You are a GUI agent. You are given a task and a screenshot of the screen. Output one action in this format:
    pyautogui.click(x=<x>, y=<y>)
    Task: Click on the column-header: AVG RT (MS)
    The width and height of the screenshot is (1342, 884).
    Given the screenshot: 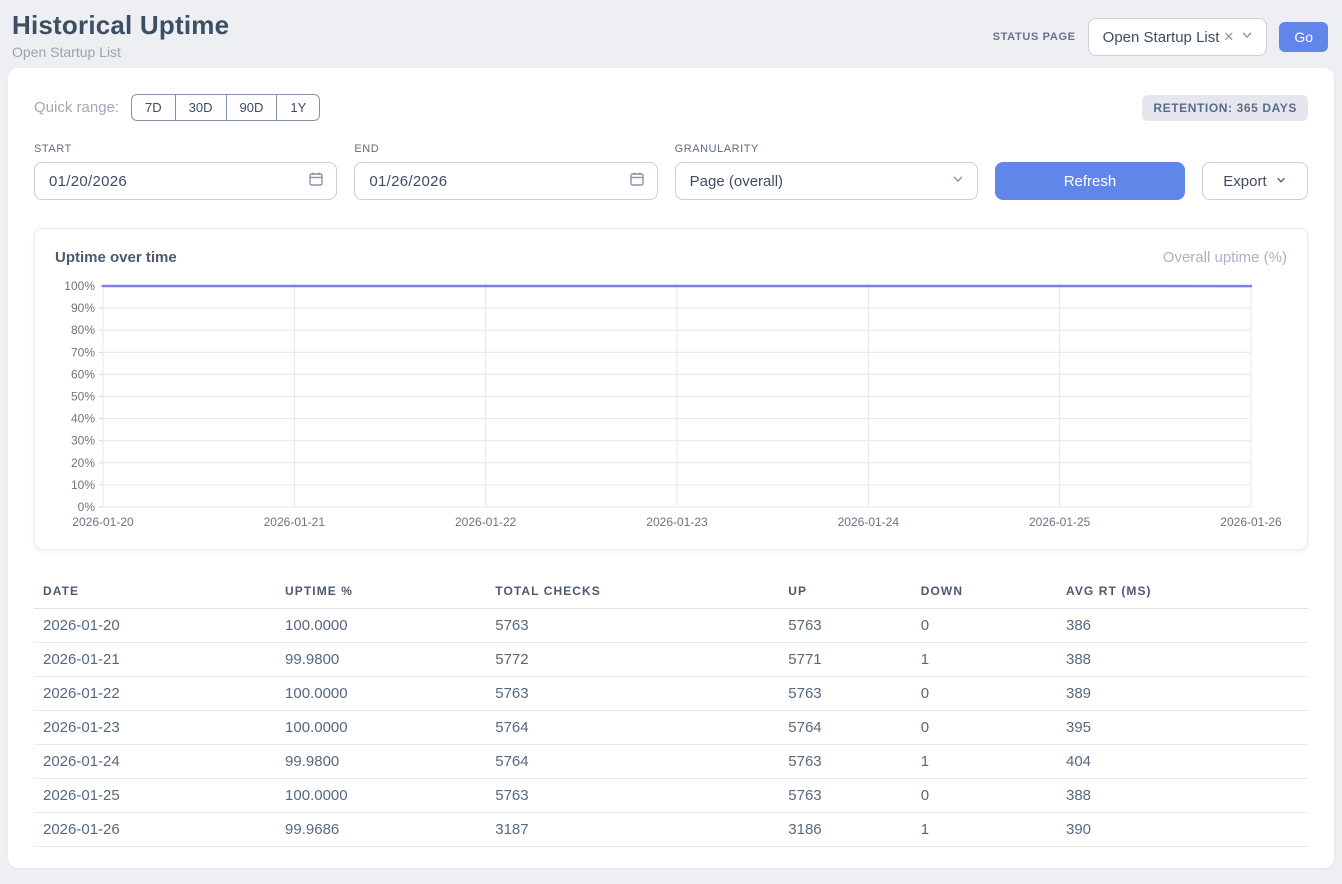 What is the action you would take?
    pyautogui.click(x=1182, y=591)
    